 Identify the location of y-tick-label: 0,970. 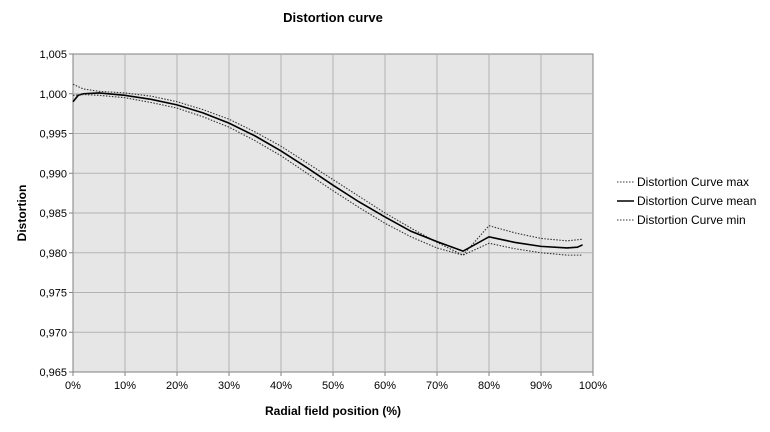
(53, 333).